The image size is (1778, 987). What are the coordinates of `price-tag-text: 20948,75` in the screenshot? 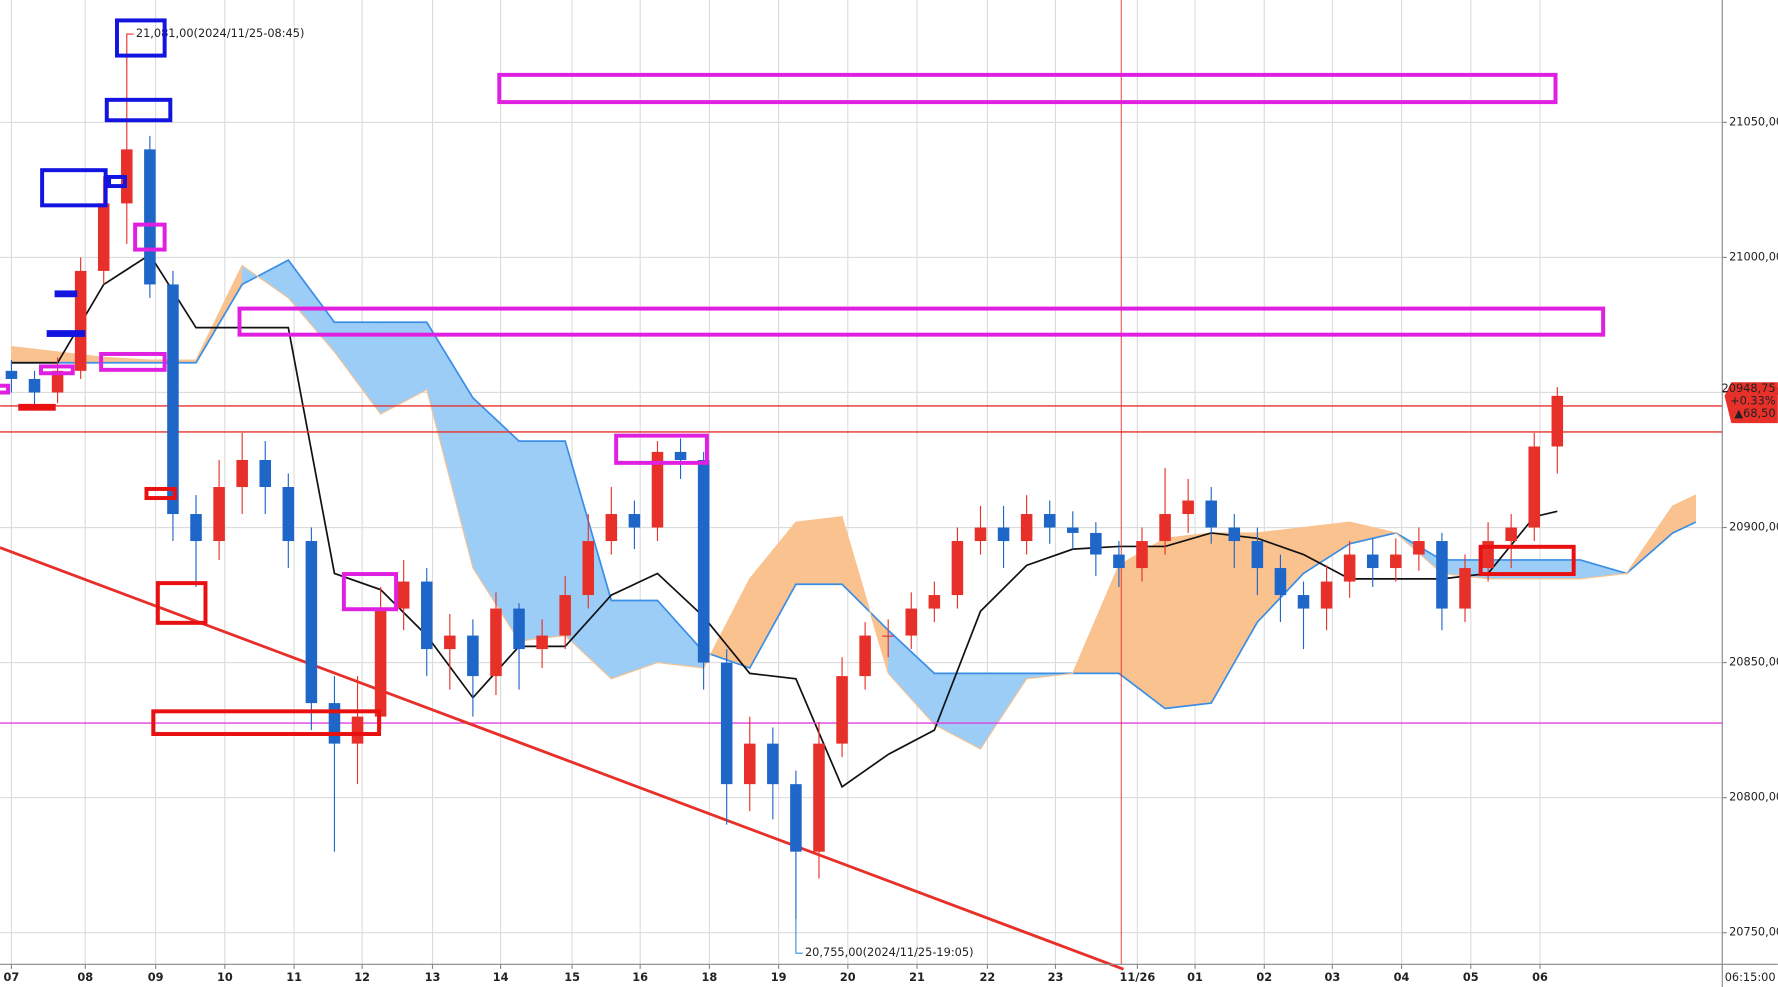 It's located at (1749, 388).